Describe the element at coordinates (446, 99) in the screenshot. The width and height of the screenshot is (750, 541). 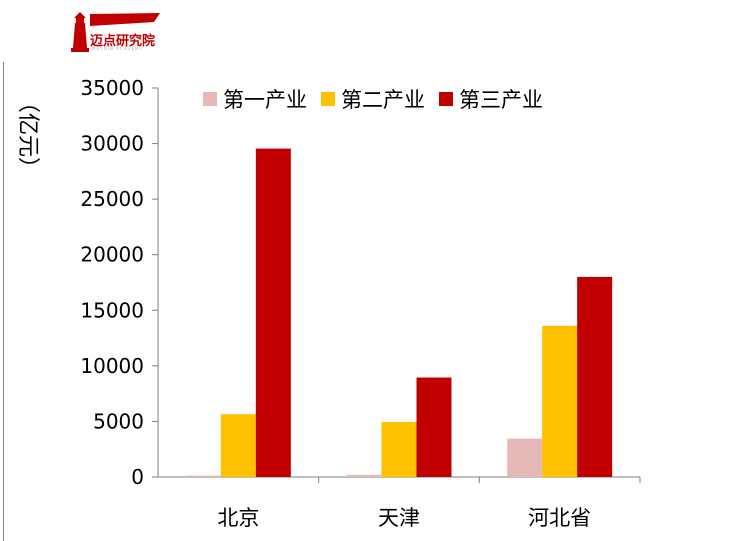
I see `legend-swatch-tertiary` at that location.